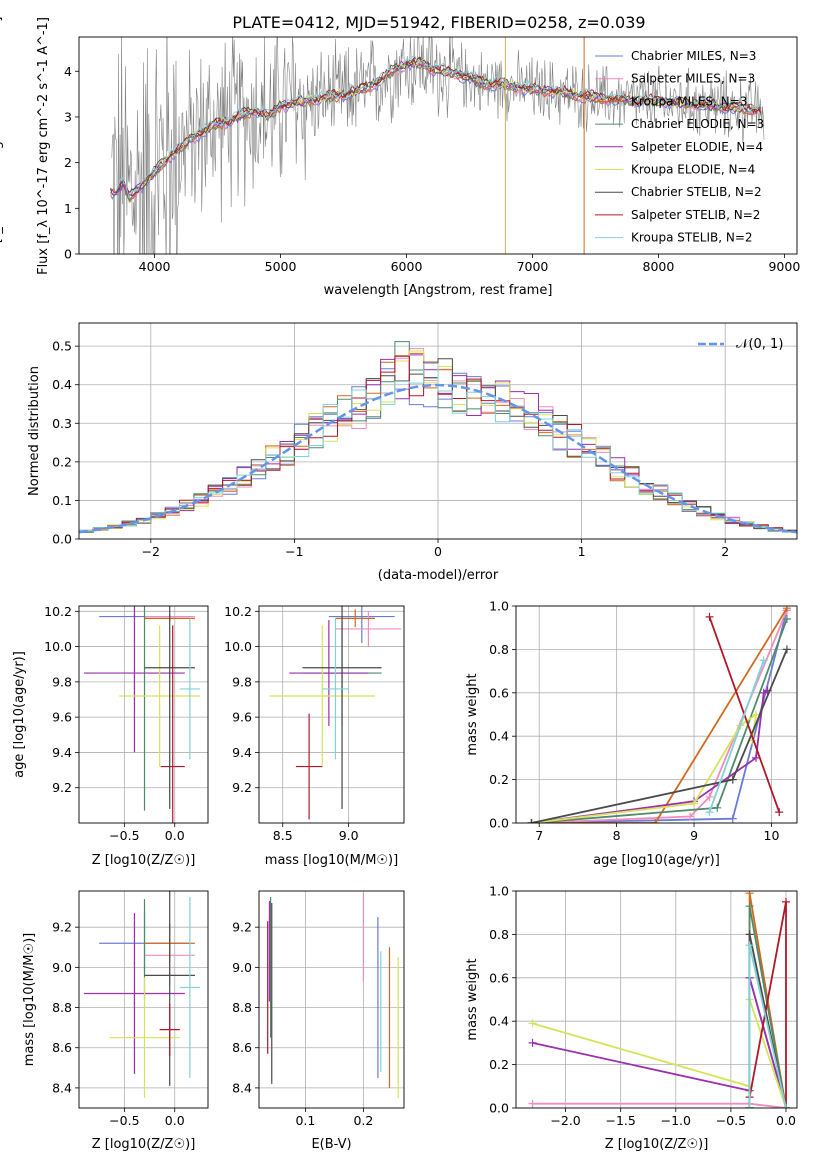 This screenshot has height=1170, width=819. Describe the element at coordinates (68, 162) in the screenshot. I see `y-tick-label: 2` at that location.